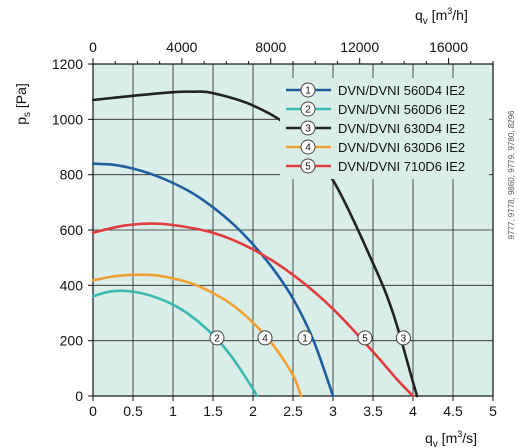 This screenshot has height=448, width=519. Describe the element at coordinates (253, 411) in the screenshot. I see `x-tick-label: 2` at that location.